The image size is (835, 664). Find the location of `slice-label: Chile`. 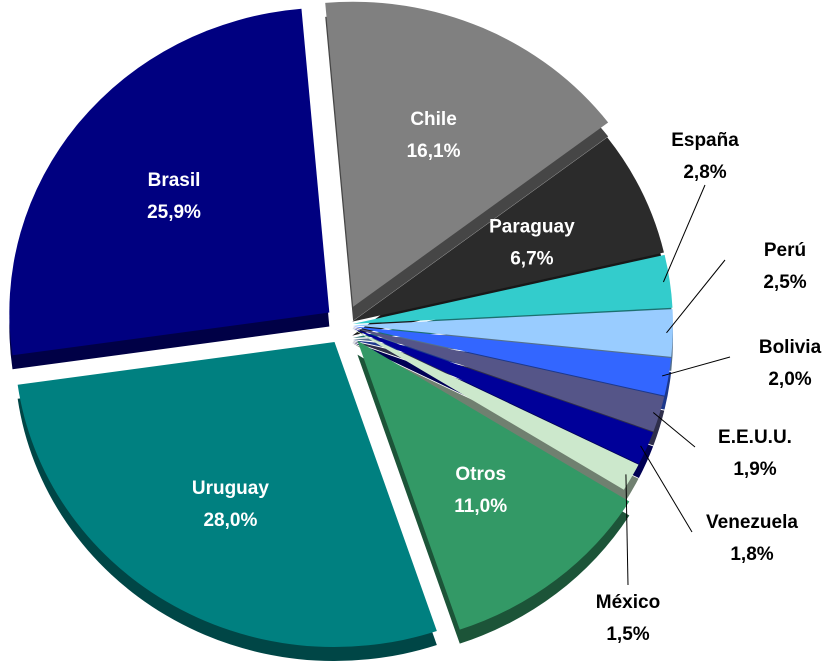

slice-label: Chile is located at coordinates (433, 119).